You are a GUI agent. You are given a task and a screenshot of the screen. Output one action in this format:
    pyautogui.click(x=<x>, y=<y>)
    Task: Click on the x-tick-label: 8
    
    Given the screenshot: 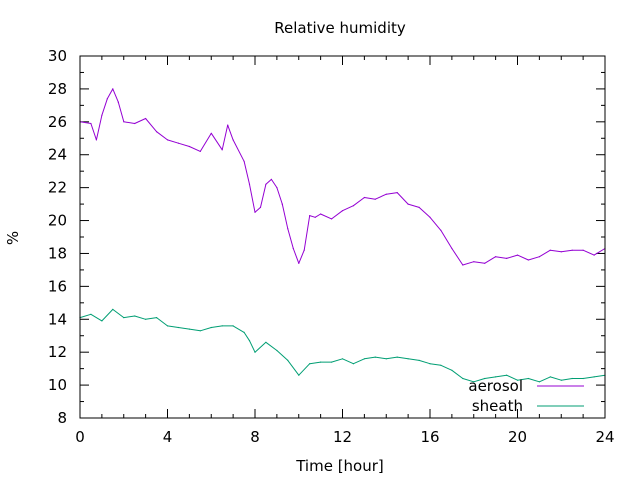 What is the action you would take?
    pyautogui.click(x=255, y=437)
    